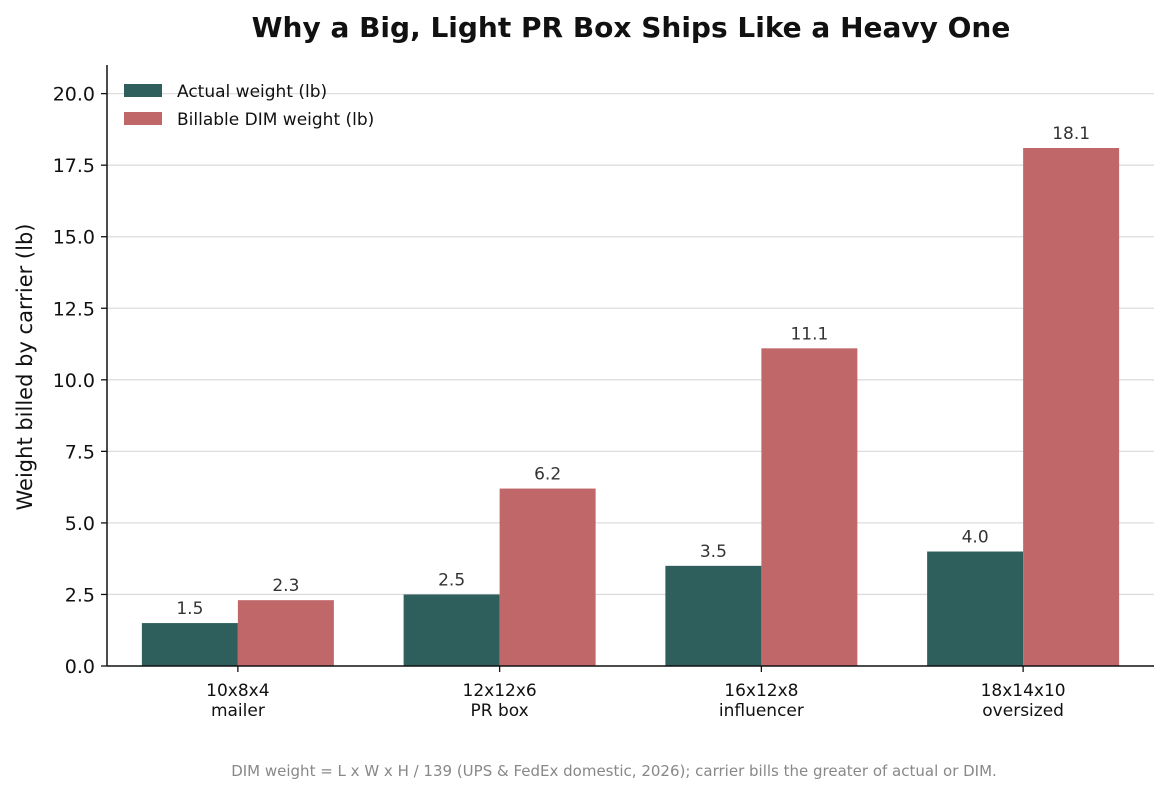  What do you see at coordinates (80, 524) in the screenshot?
I see `y-tick-label: 5.0` at bounding box center [80, 524].